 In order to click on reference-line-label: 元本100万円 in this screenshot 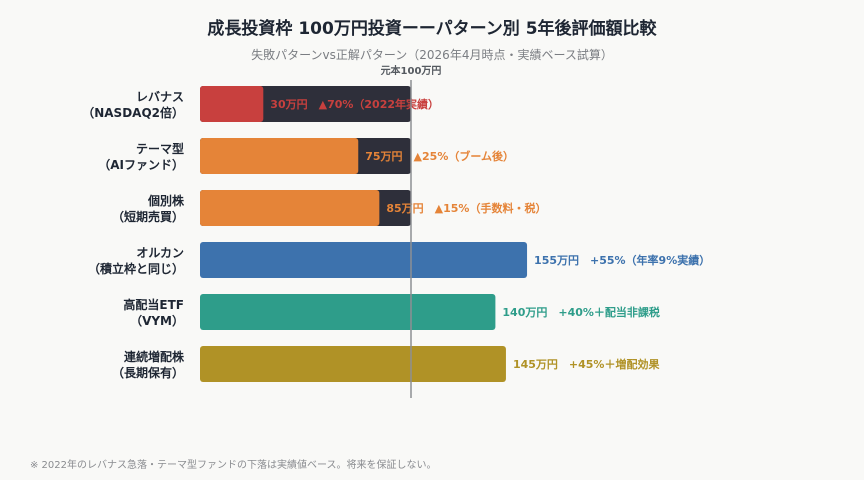, I will do `click(411, 70)`.